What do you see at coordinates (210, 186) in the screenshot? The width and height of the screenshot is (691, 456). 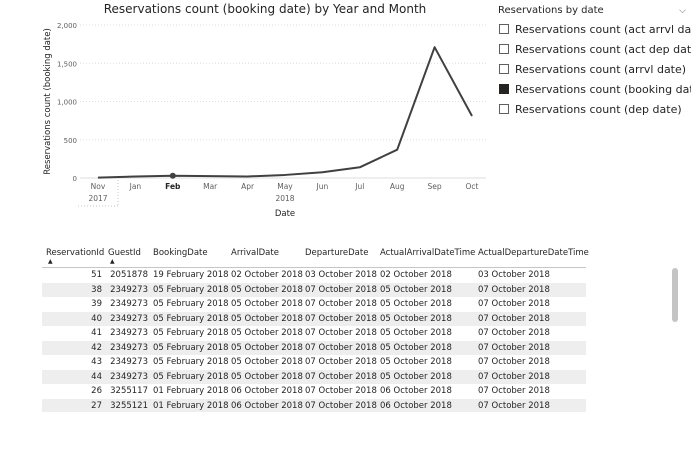 I see `x-tick-label: Mar` at bounding box center [210, 186].